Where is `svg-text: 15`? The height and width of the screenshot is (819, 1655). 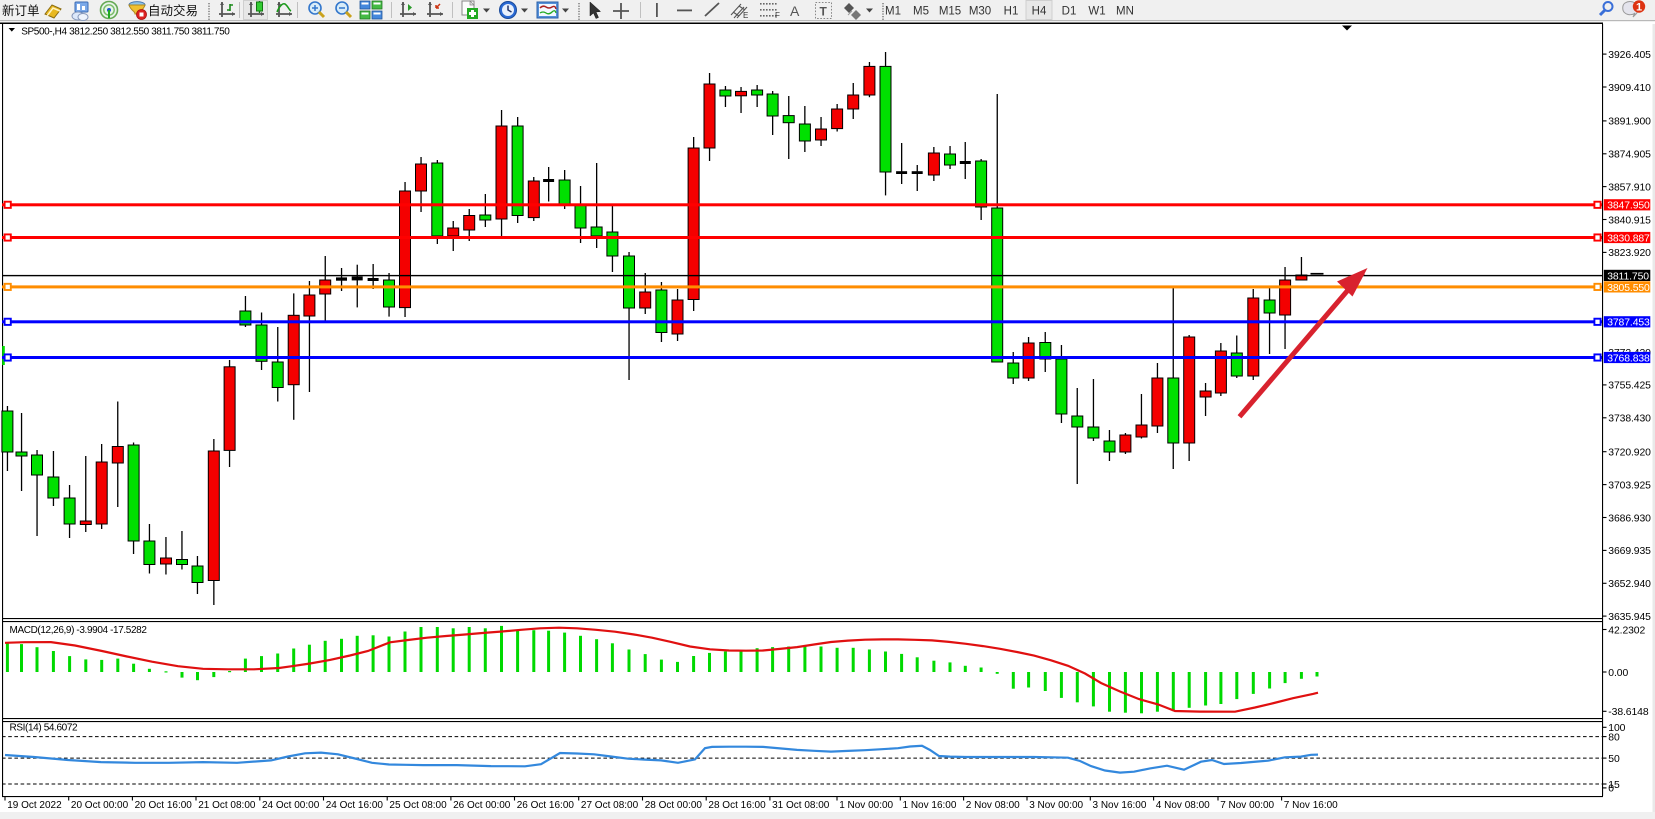 svg-text: 15 is located at coordinates (1614, 785).